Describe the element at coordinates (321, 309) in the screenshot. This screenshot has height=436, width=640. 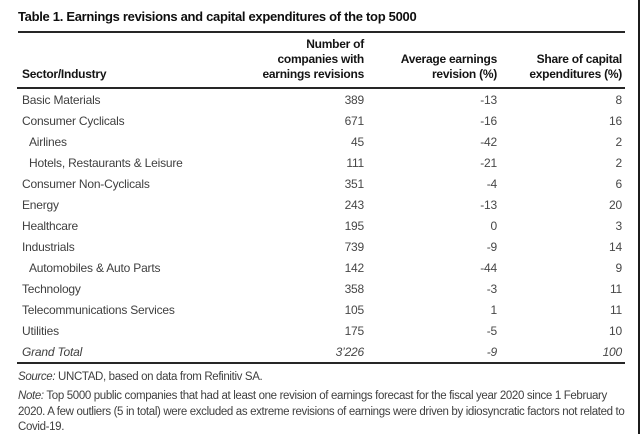
I see `table-row: Telecommunications Services 105 1 11` at that location.